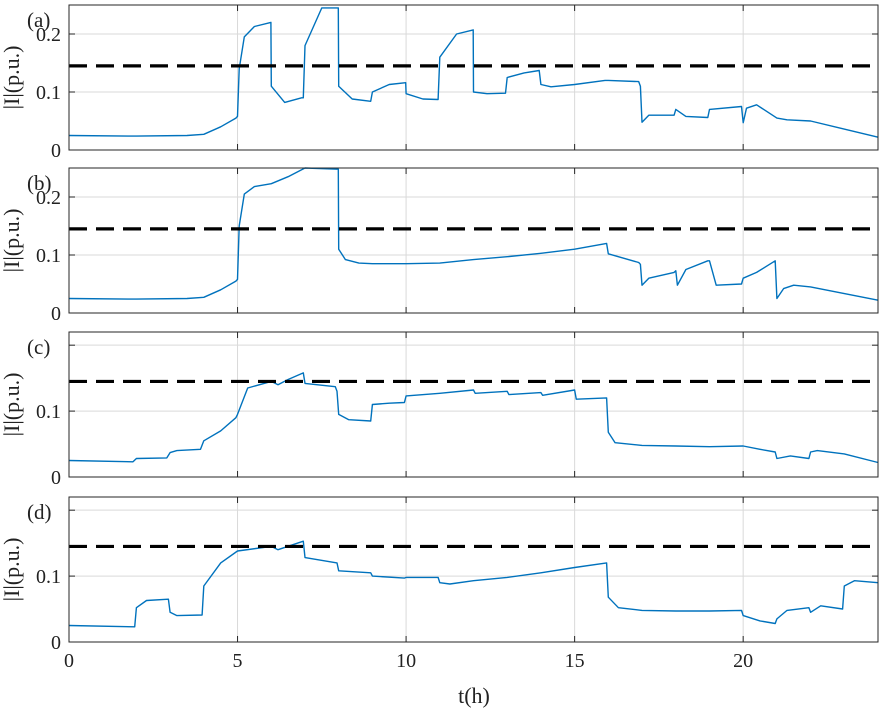  I want to click on x-axis-title: t(h), so click(474, 695).